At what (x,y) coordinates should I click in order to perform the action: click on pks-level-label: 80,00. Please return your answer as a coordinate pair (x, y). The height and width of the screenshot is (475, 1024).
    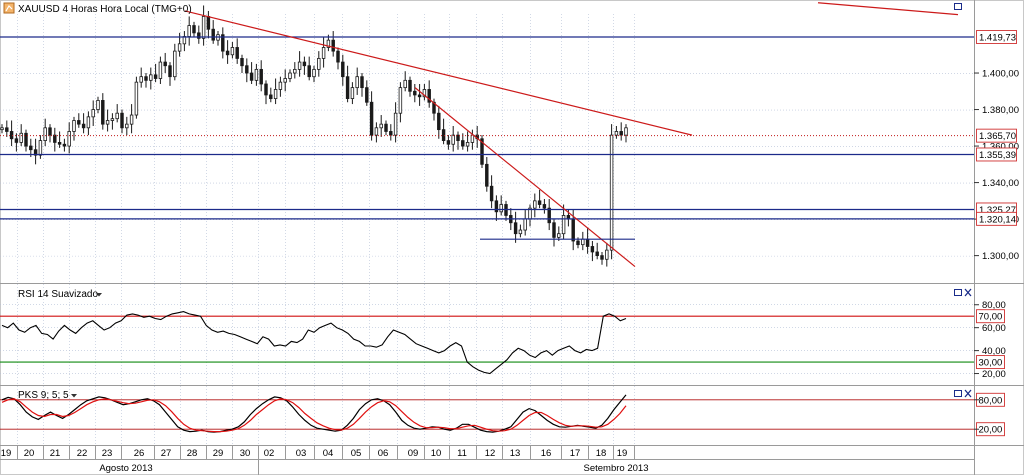
    Looking at the image, I should click on (991, 400).